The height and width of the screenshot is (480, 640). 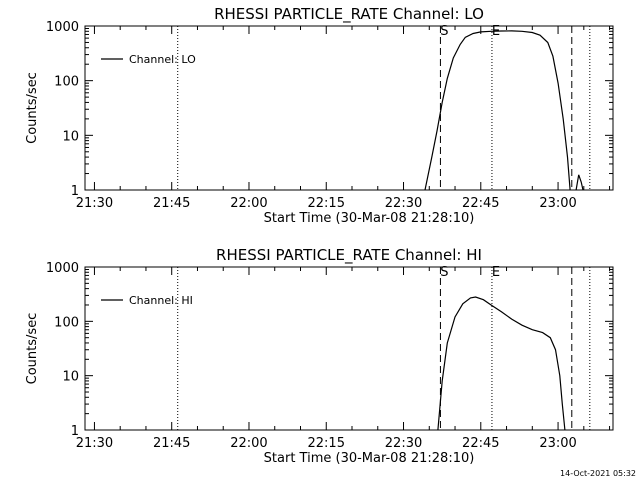 What do you see at coordinates (162, 59) in the screenshot?
I see `legend-label: Channel: LO` at bounding box center [162, 59].